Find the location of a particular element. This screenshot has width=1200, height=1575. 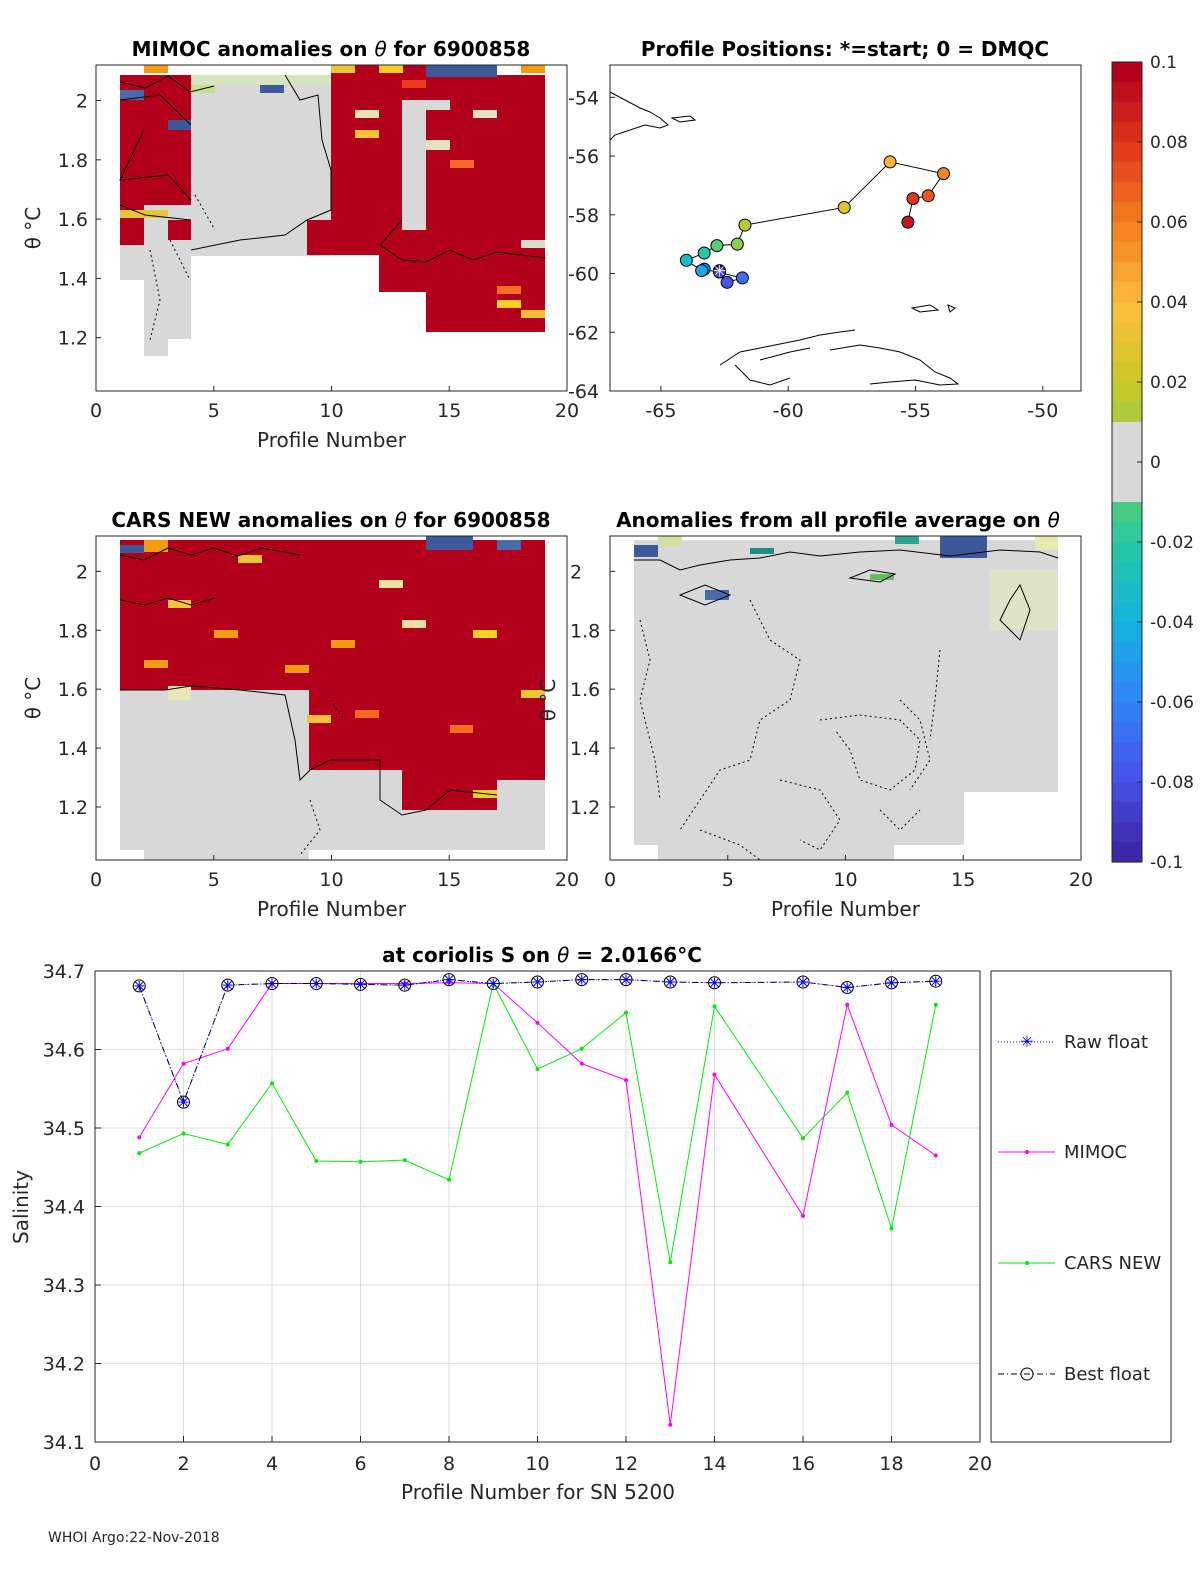

avg-xtick-label: 15 is located at coordinates (963, 880).